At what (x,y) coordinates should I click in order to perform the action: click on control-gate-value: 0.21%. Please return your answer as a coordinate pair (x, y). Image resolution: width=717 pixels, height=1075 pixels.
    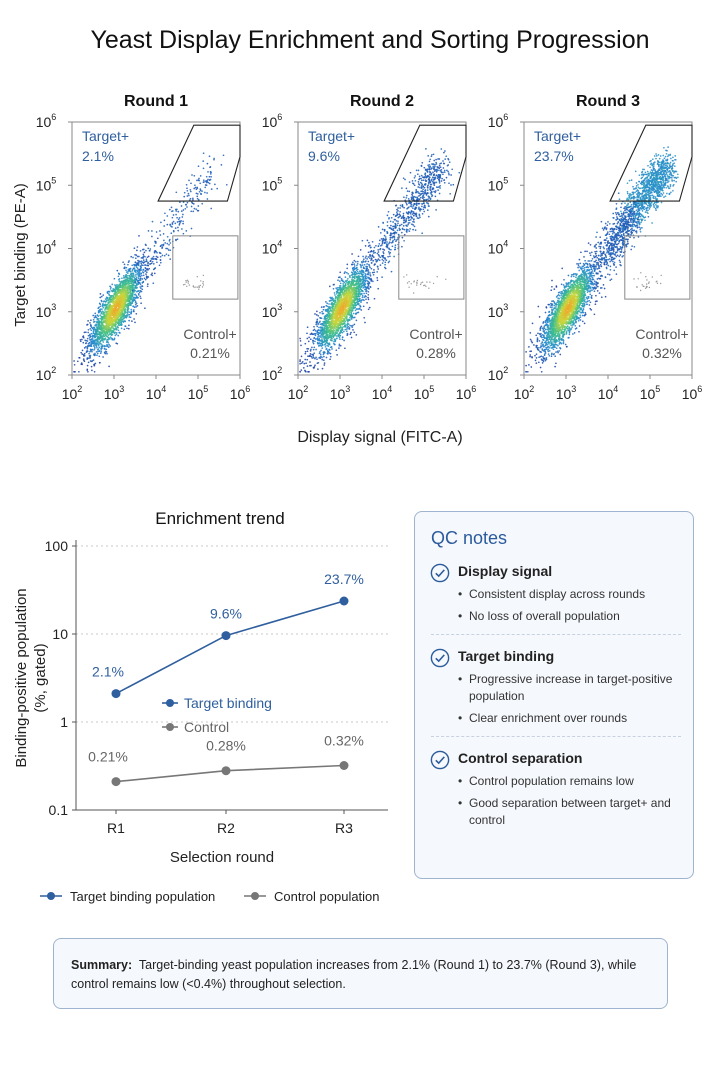
    Looking at the image, I should click on (210, 353).